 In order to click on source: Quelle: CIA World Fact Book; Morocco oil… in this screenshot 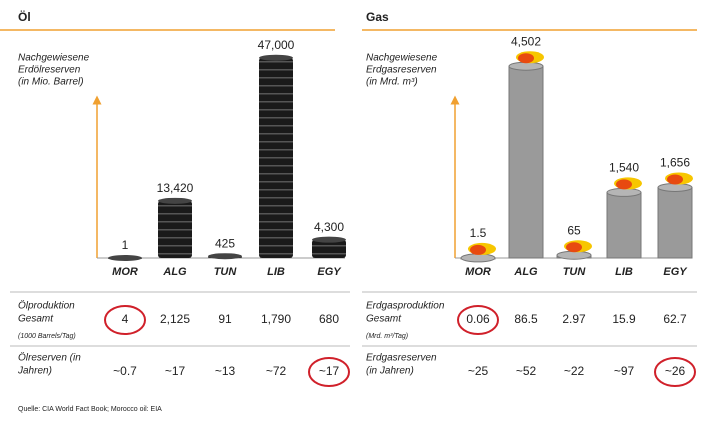, I will do `click(90, 409)`.